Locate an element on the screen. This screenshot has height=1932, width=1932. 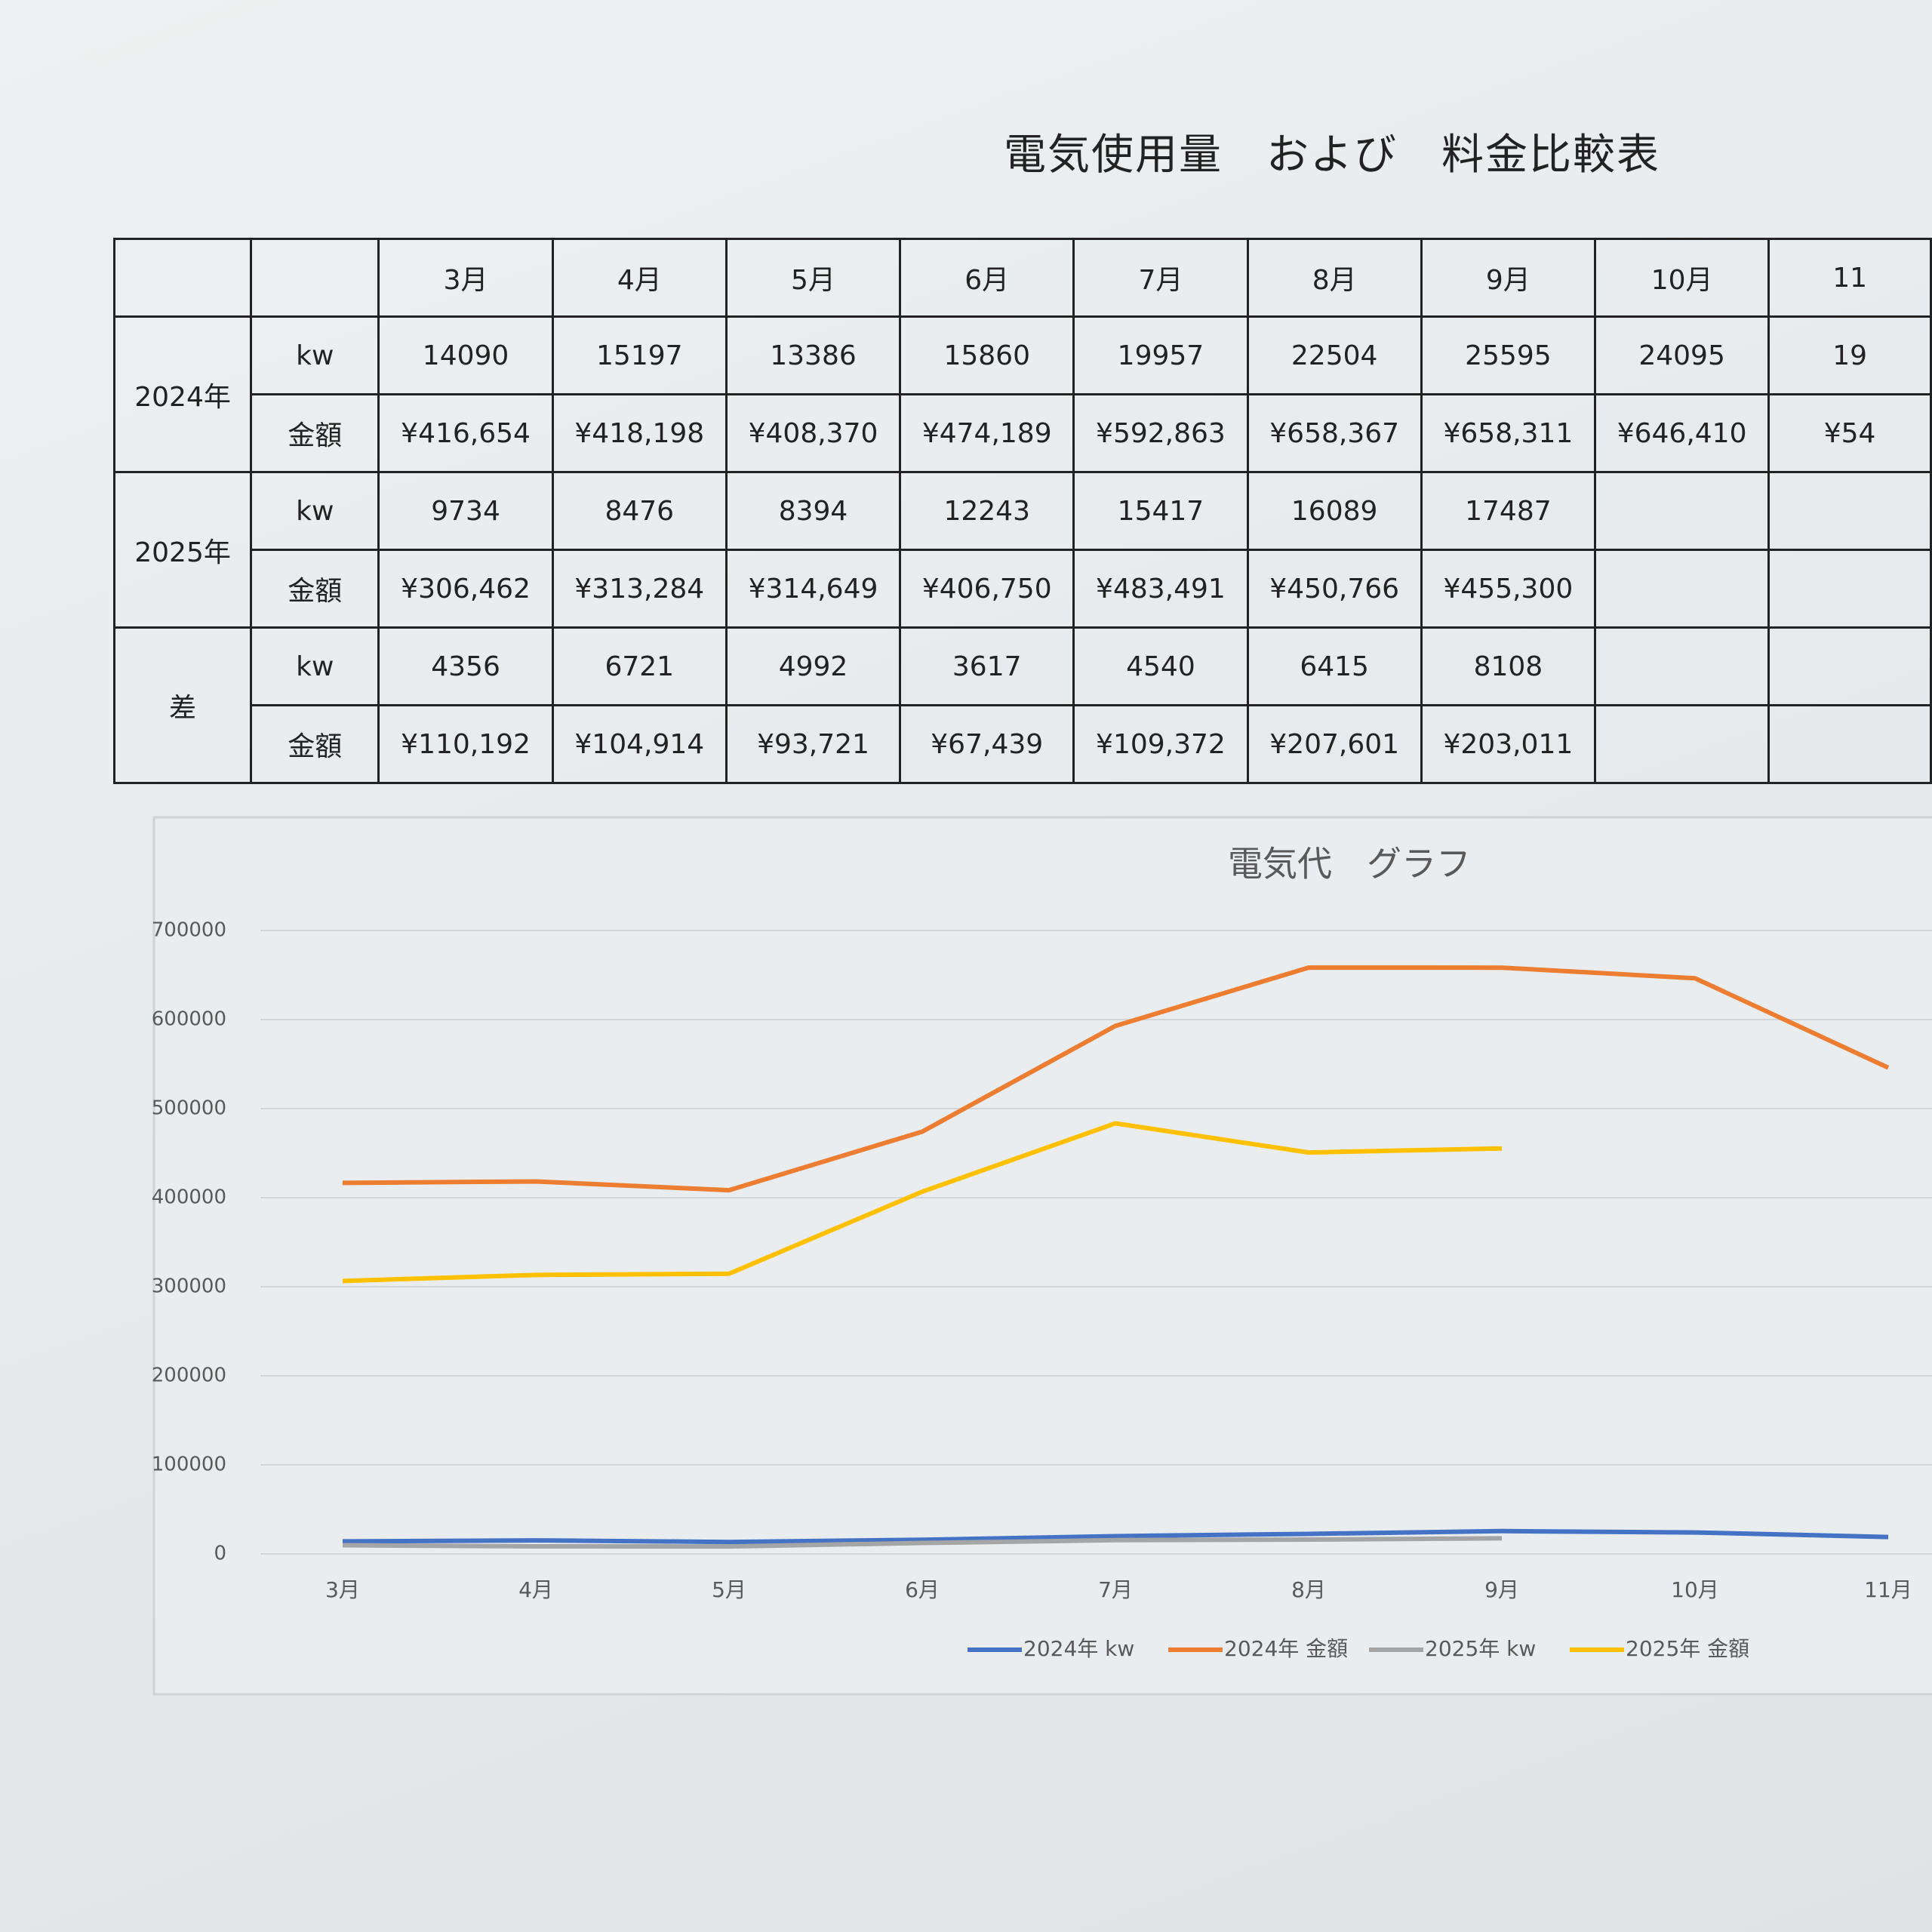
x-tick-label: 5月 is located at coordinates (729, 1589).